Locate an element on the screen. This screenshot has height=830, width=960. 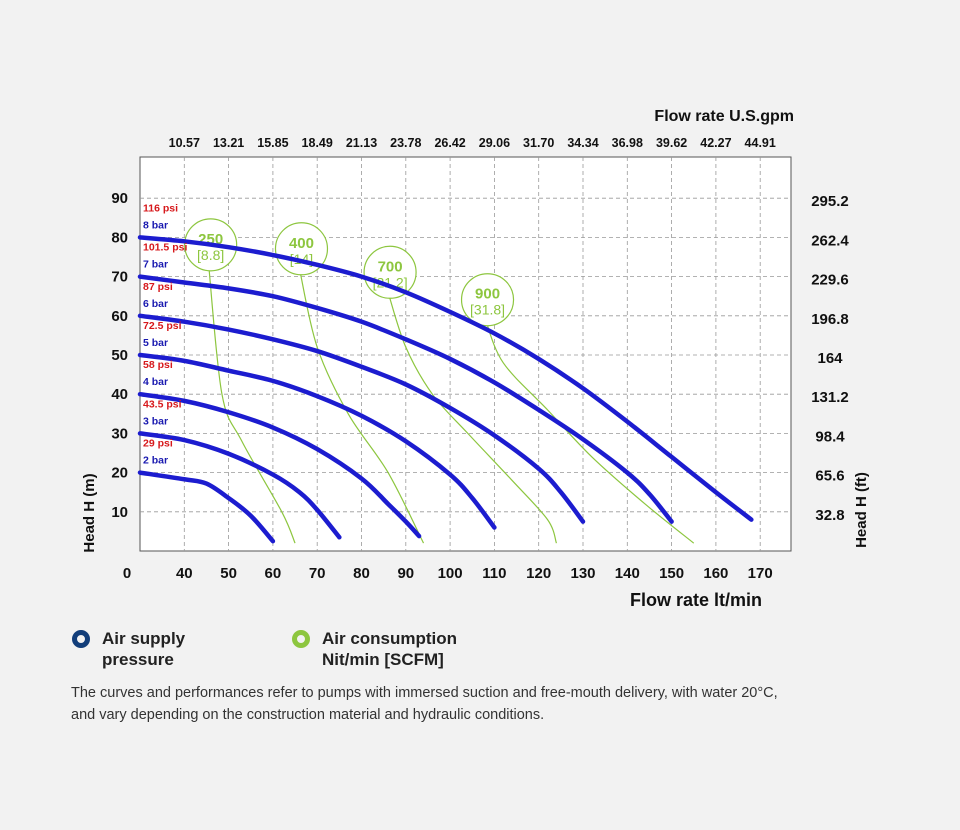
x-tick-label: 40 is located at coordinates (184, 573).